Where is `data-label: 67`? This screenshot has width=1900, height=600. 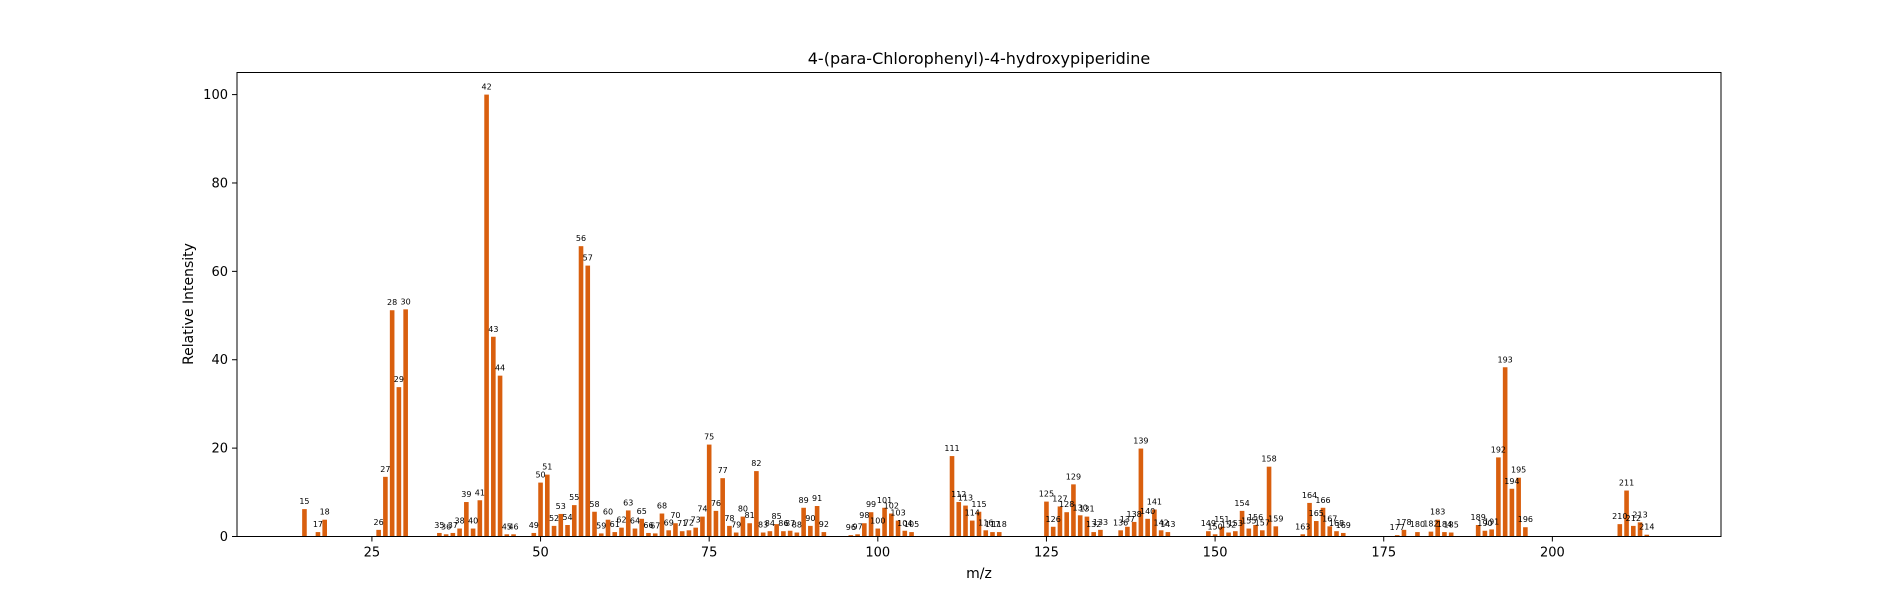
data-label: 67 is located at coordinates (655, 525).